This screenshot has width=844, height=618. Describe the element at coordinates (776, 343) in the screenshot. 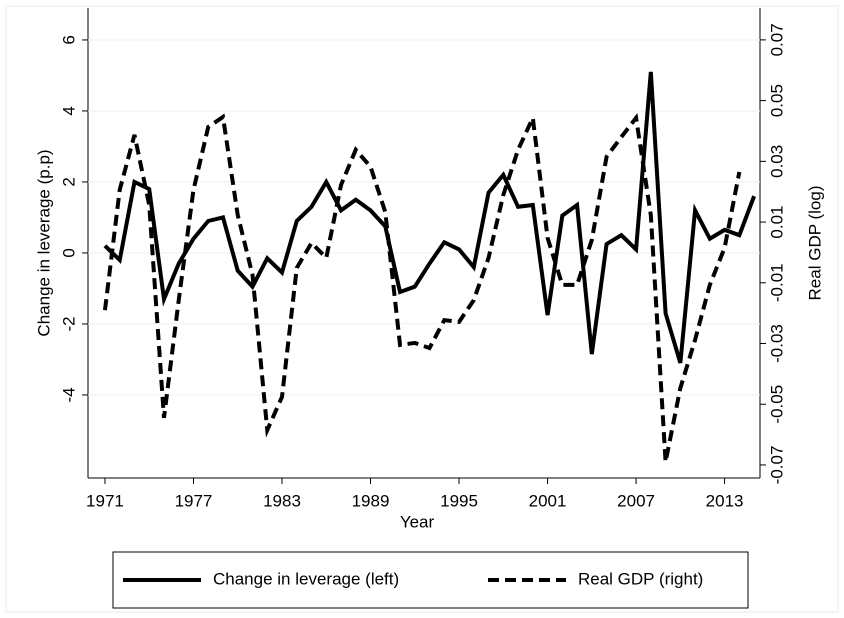

I see `y2-tick-label: -0.03` at that location.